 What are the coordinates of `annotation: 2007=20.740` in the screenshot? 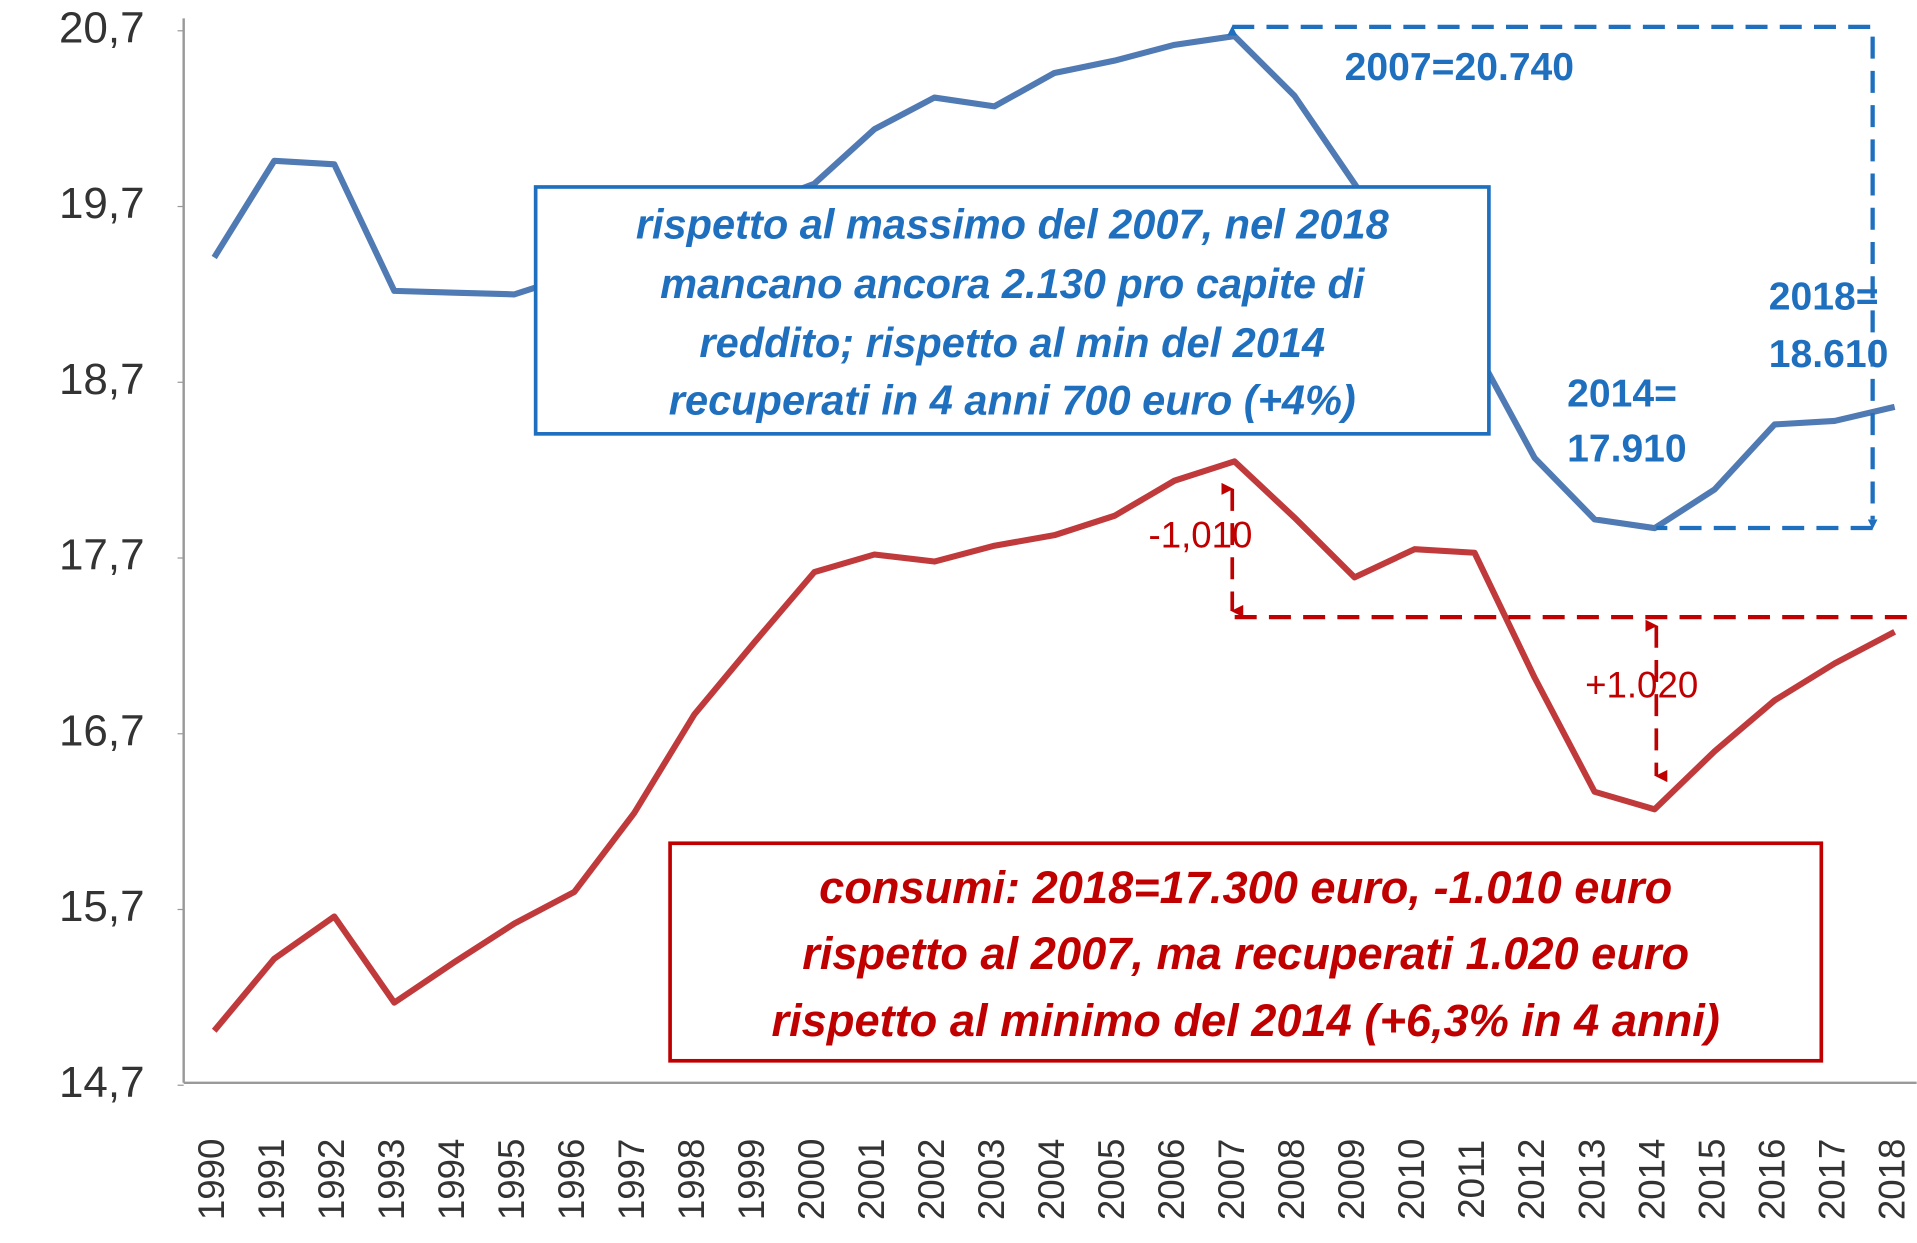 It's located at (1459, 67).